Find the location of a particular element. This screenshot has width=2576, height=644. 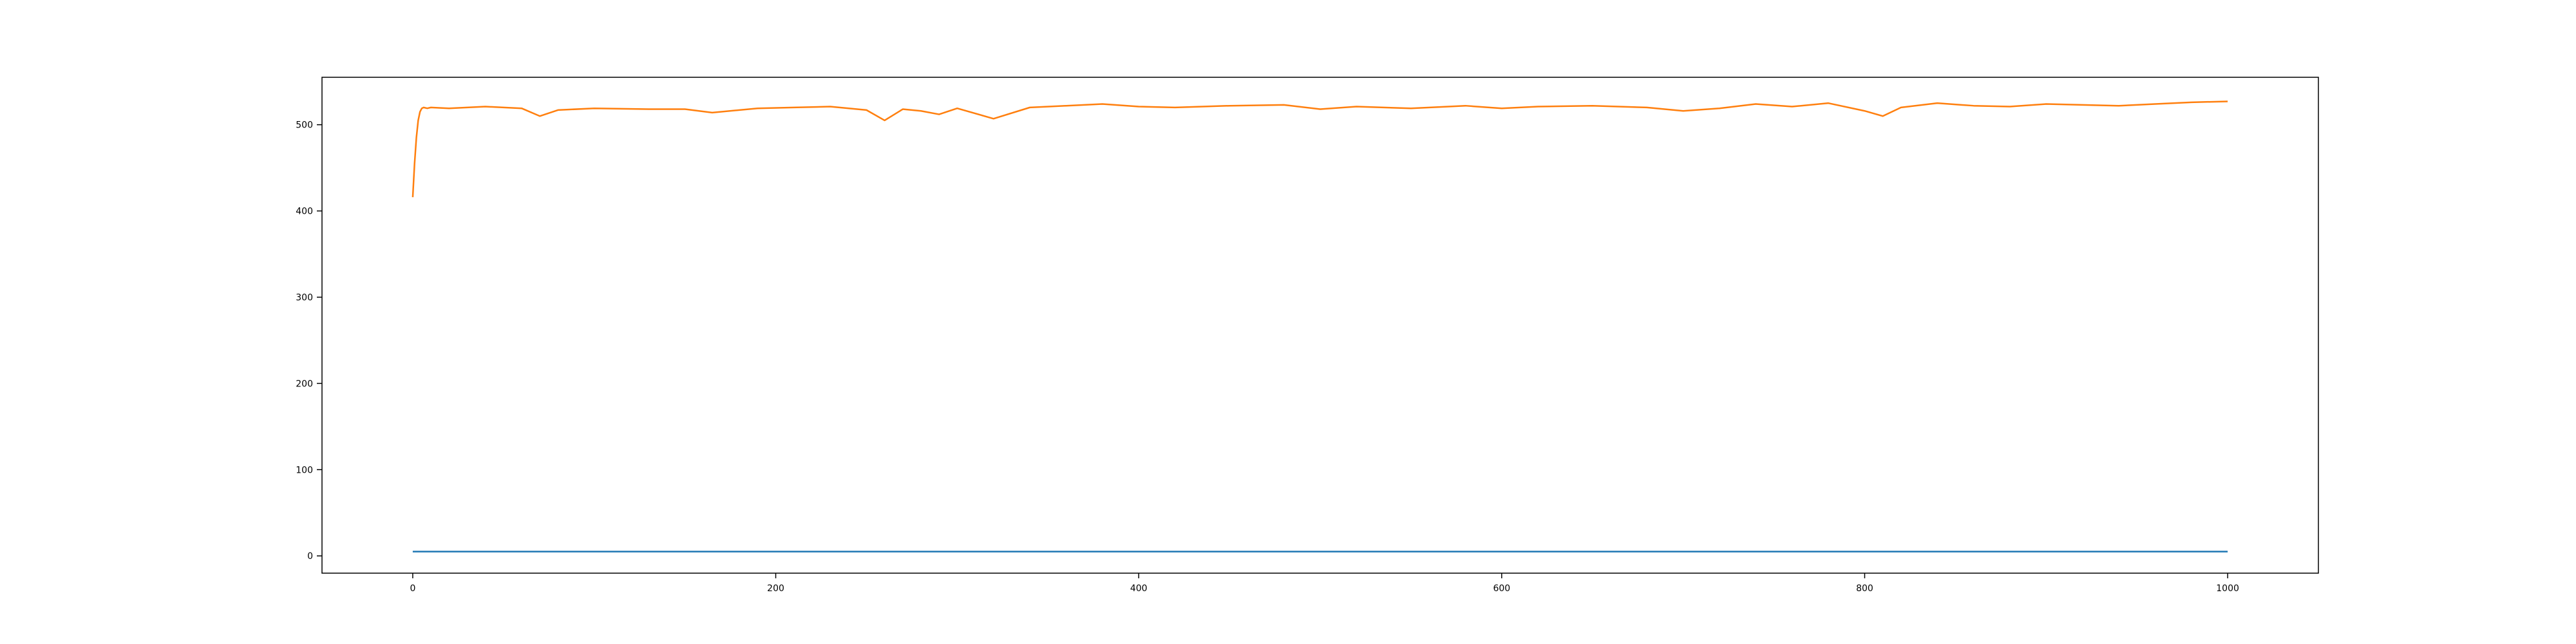

y-tick-label: 0 is located at coordinates (310, 556).